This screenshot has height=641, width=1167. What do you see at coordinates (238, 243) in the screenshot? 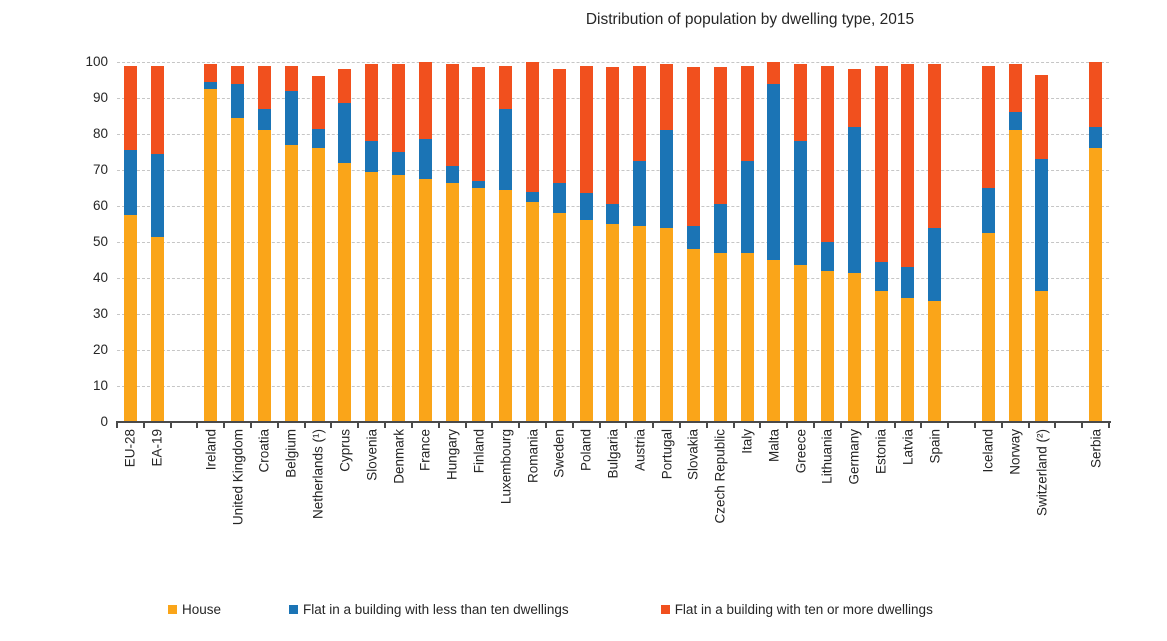
I see `bar-united-kingdom` at bounding box center [238, 243].